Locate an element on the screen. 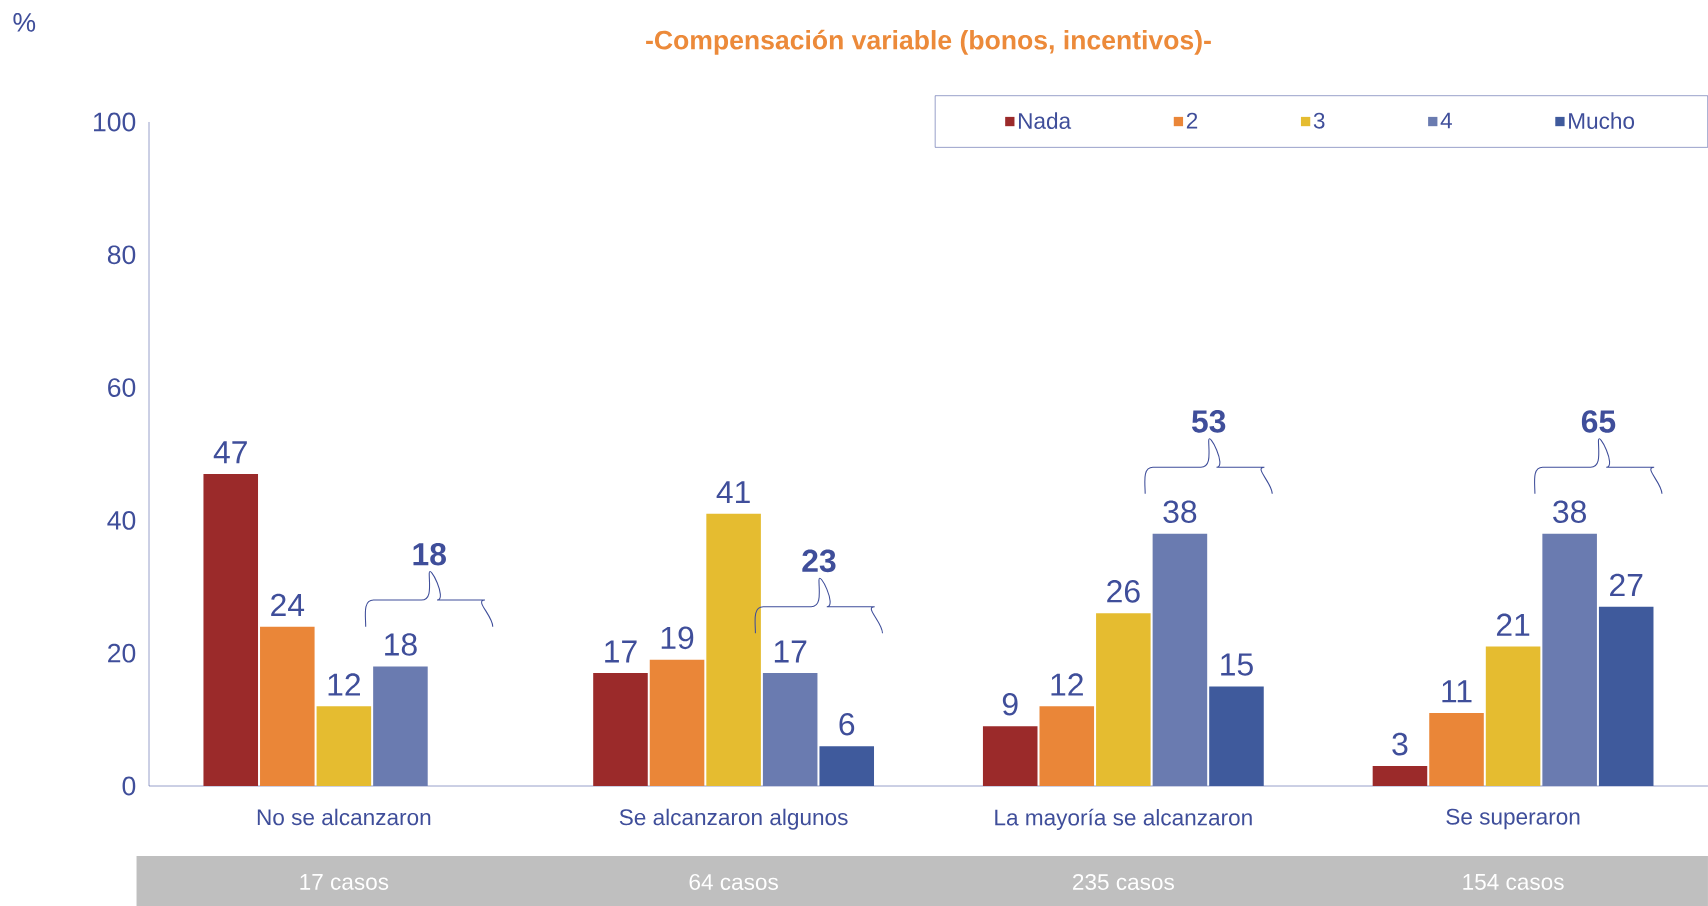 The height and width of the screenshot is (906, 1708). x-tick-label: Se superaron is located at coordinates (1513, 819).